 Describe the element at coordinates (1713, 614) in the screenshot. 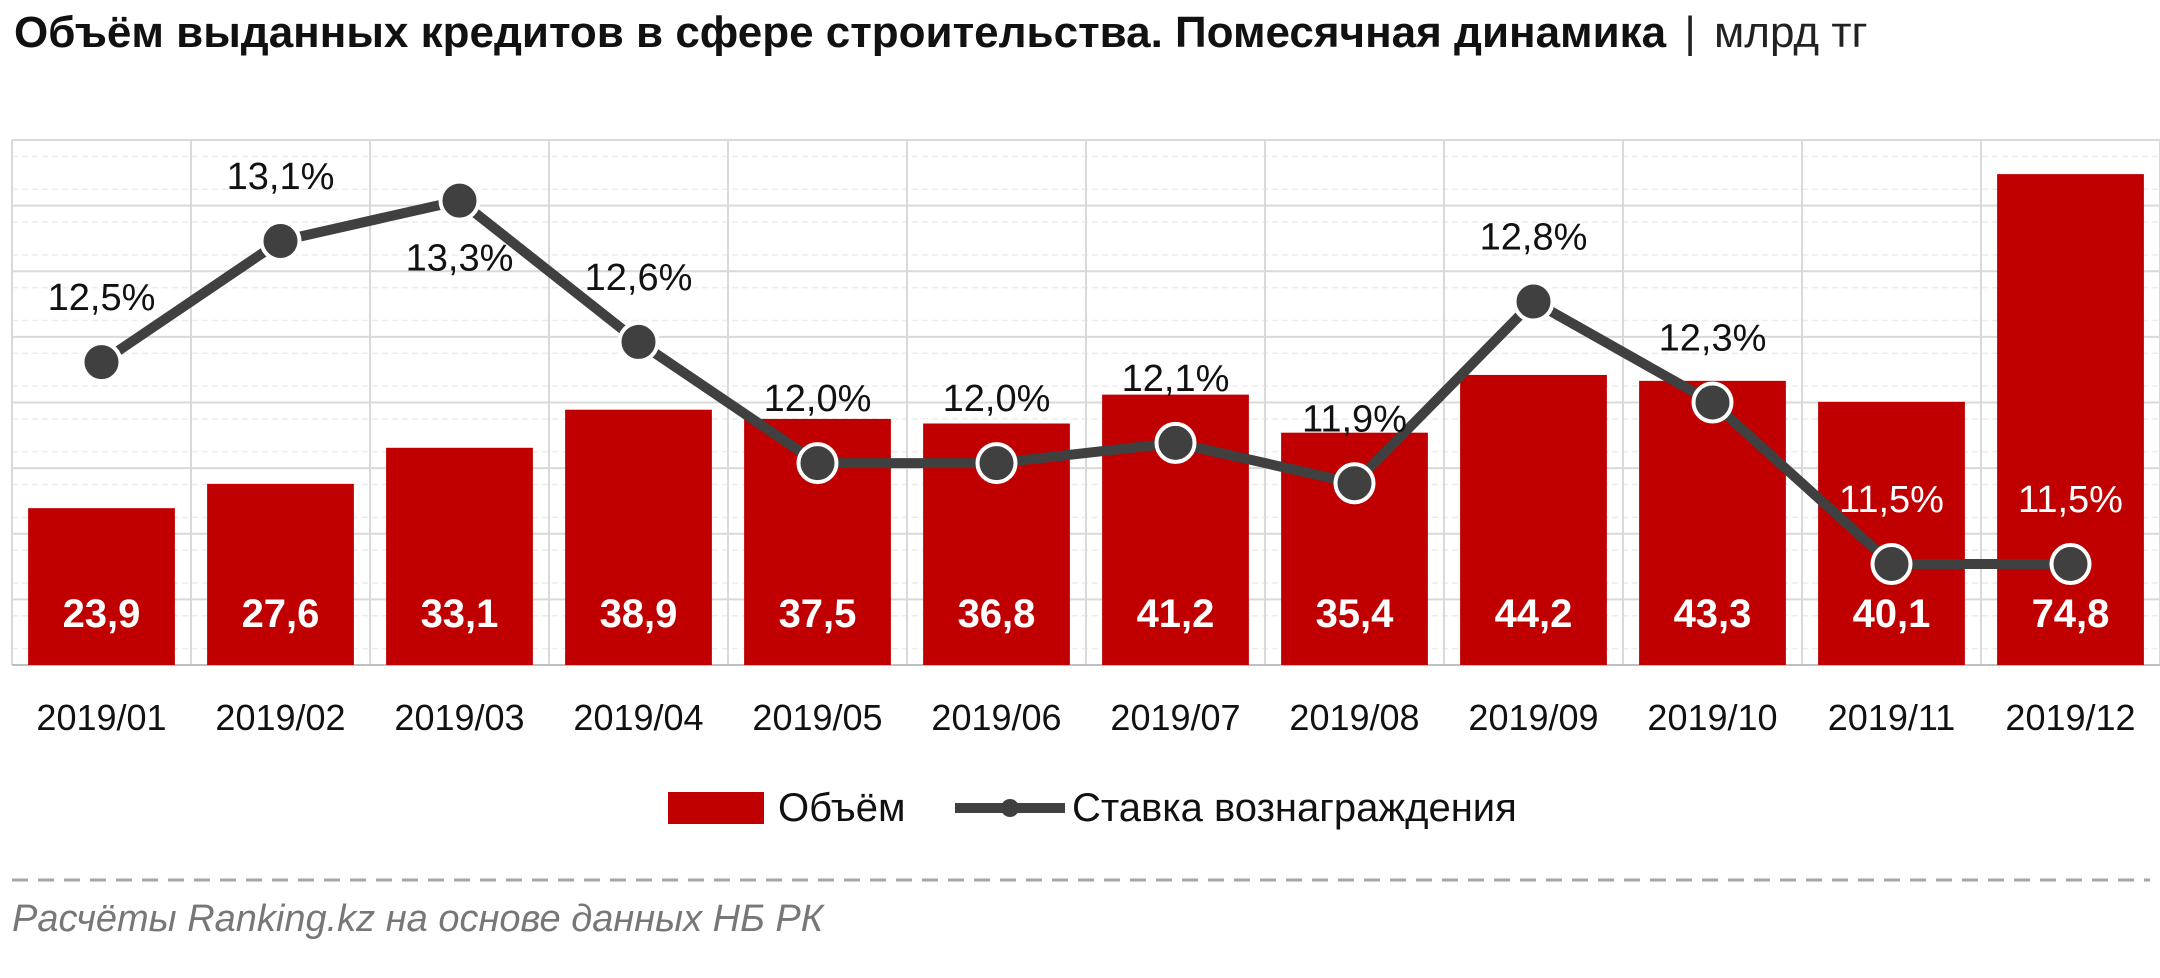

I see `bar-value-label: 43,3` at that location.